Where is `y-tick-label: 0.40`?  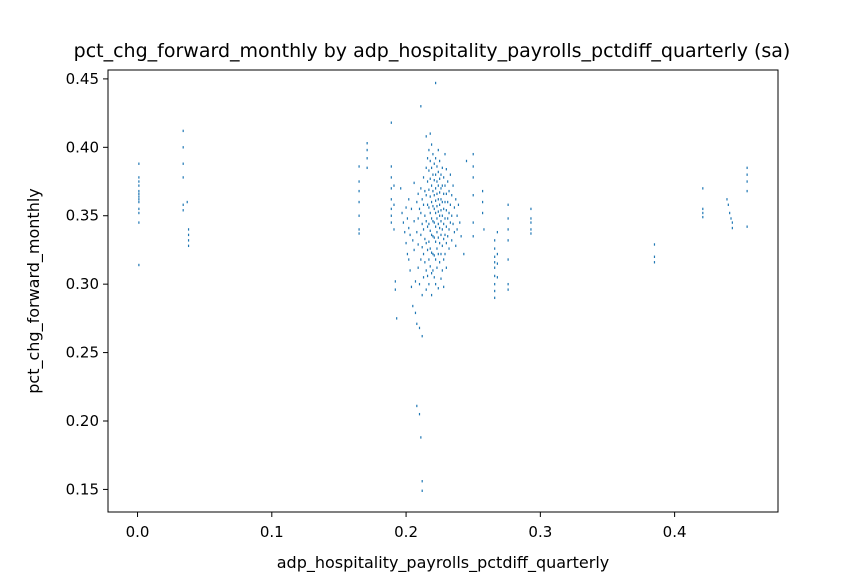 y-tick-label: 0.40 is located at coordinates (82, 147).